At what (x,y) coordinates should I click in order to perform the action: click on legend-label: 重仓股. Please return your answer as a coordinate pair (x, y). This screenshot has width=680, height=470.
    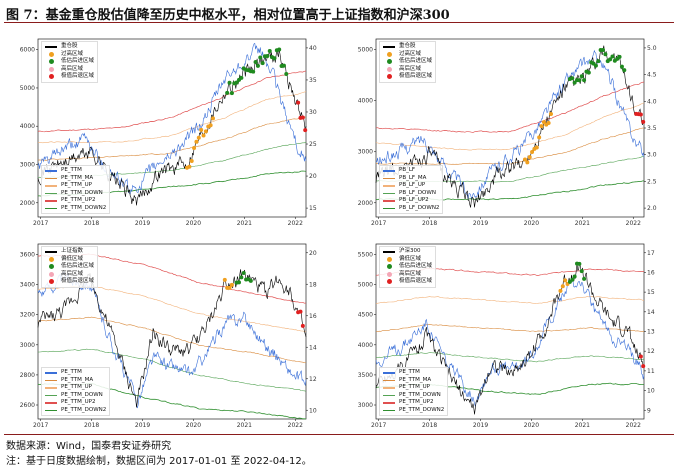
    Looking at the image, I should click on (407, 46).